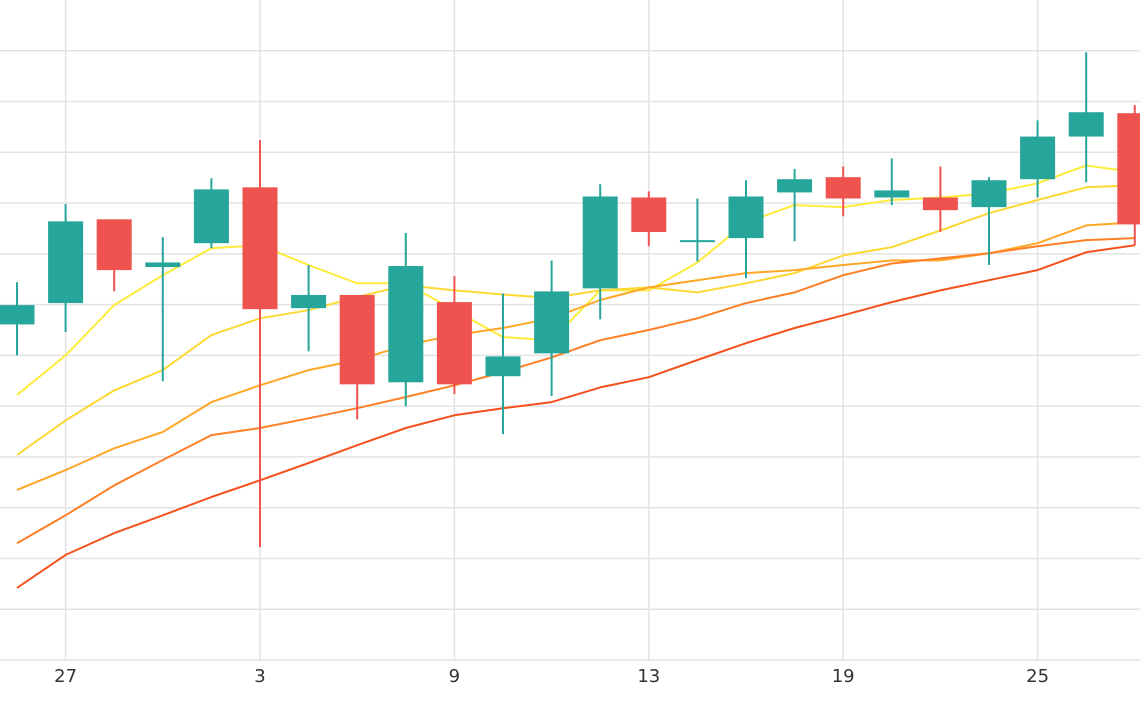  What do you see at coordinates (1037, 676) in the screenshot?
I see `x-tick-label: 25` at bounding box center [1037, 676].